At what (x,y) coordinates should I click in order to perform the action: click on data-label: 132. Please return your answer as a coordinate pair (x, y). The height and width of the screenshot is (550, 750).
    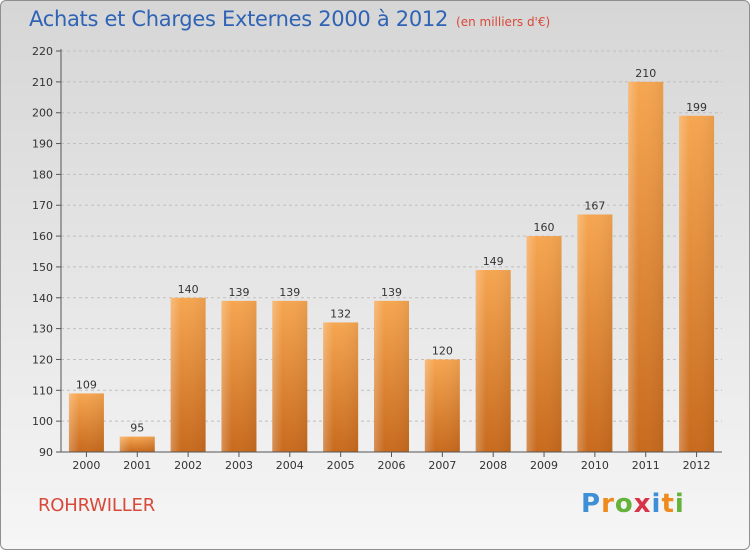
    Looking at the image, I should click on (340, 313).